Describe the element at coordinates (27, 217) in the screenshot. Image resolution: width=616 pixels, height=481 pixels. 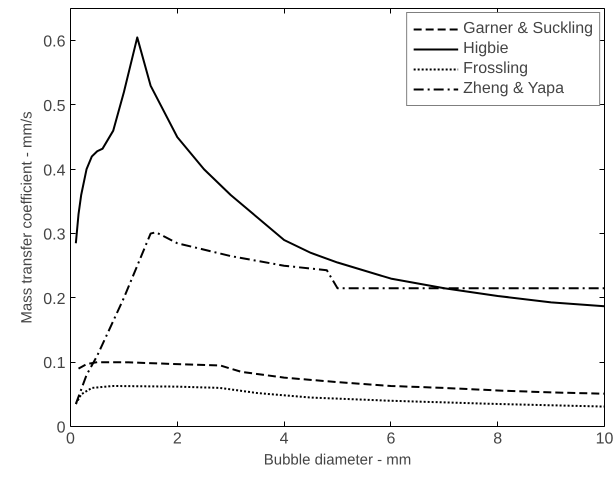
I see `y-axis-title: Mass transfer coefficient - mm/s` at that location.